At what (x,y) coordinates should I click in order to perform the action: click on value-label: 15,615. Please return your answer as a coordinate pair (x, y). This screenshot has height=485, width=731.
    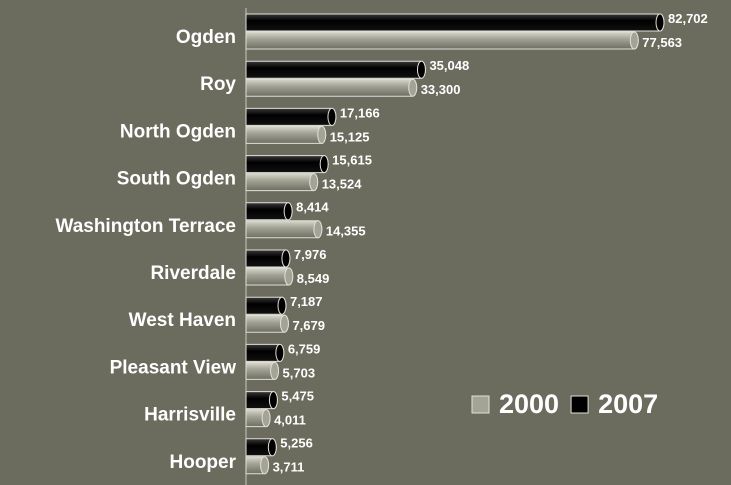
    Looking at the image, I should click on (352, 160).